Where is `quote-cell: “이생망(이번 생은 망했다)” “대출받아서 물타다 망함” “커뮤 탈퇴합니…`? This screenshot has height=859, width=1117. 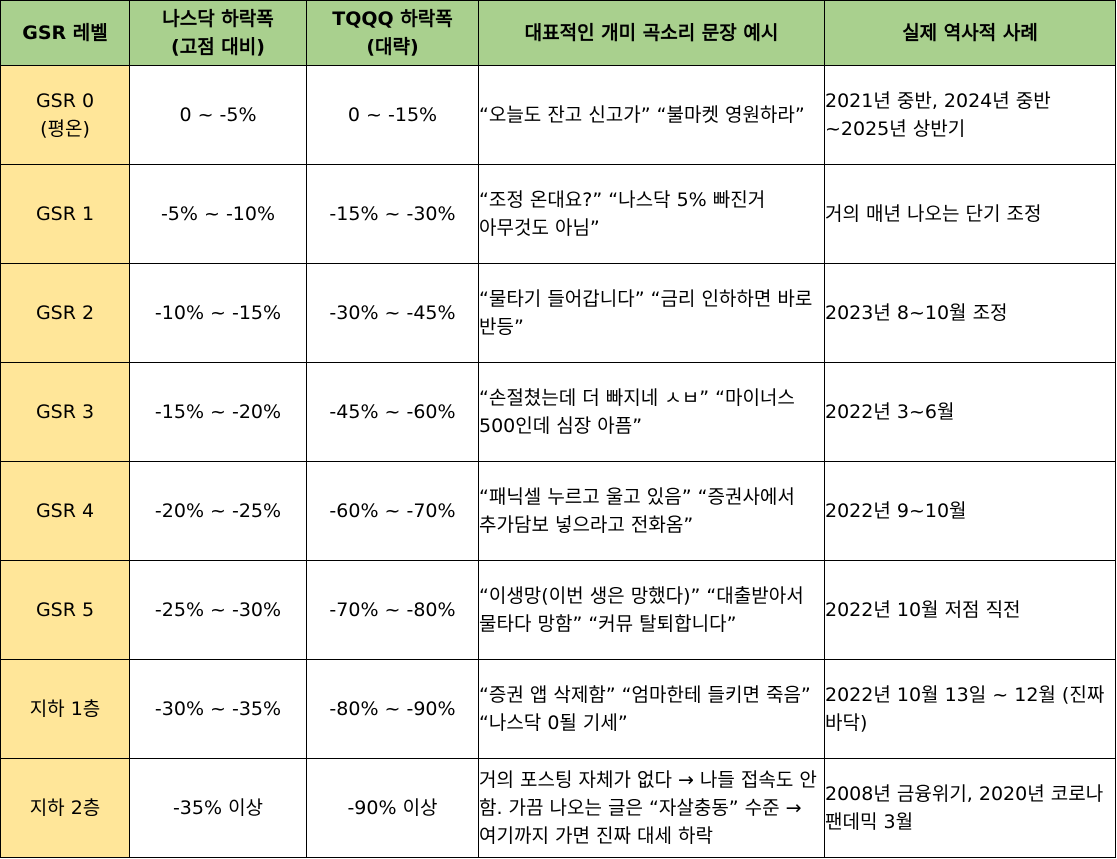
quote-cell: “이생망(이번 생은 망했다)” “대출받아서 물타다 망함” “커뮤 탈퇴합니… is located at coordinates (651, 610).